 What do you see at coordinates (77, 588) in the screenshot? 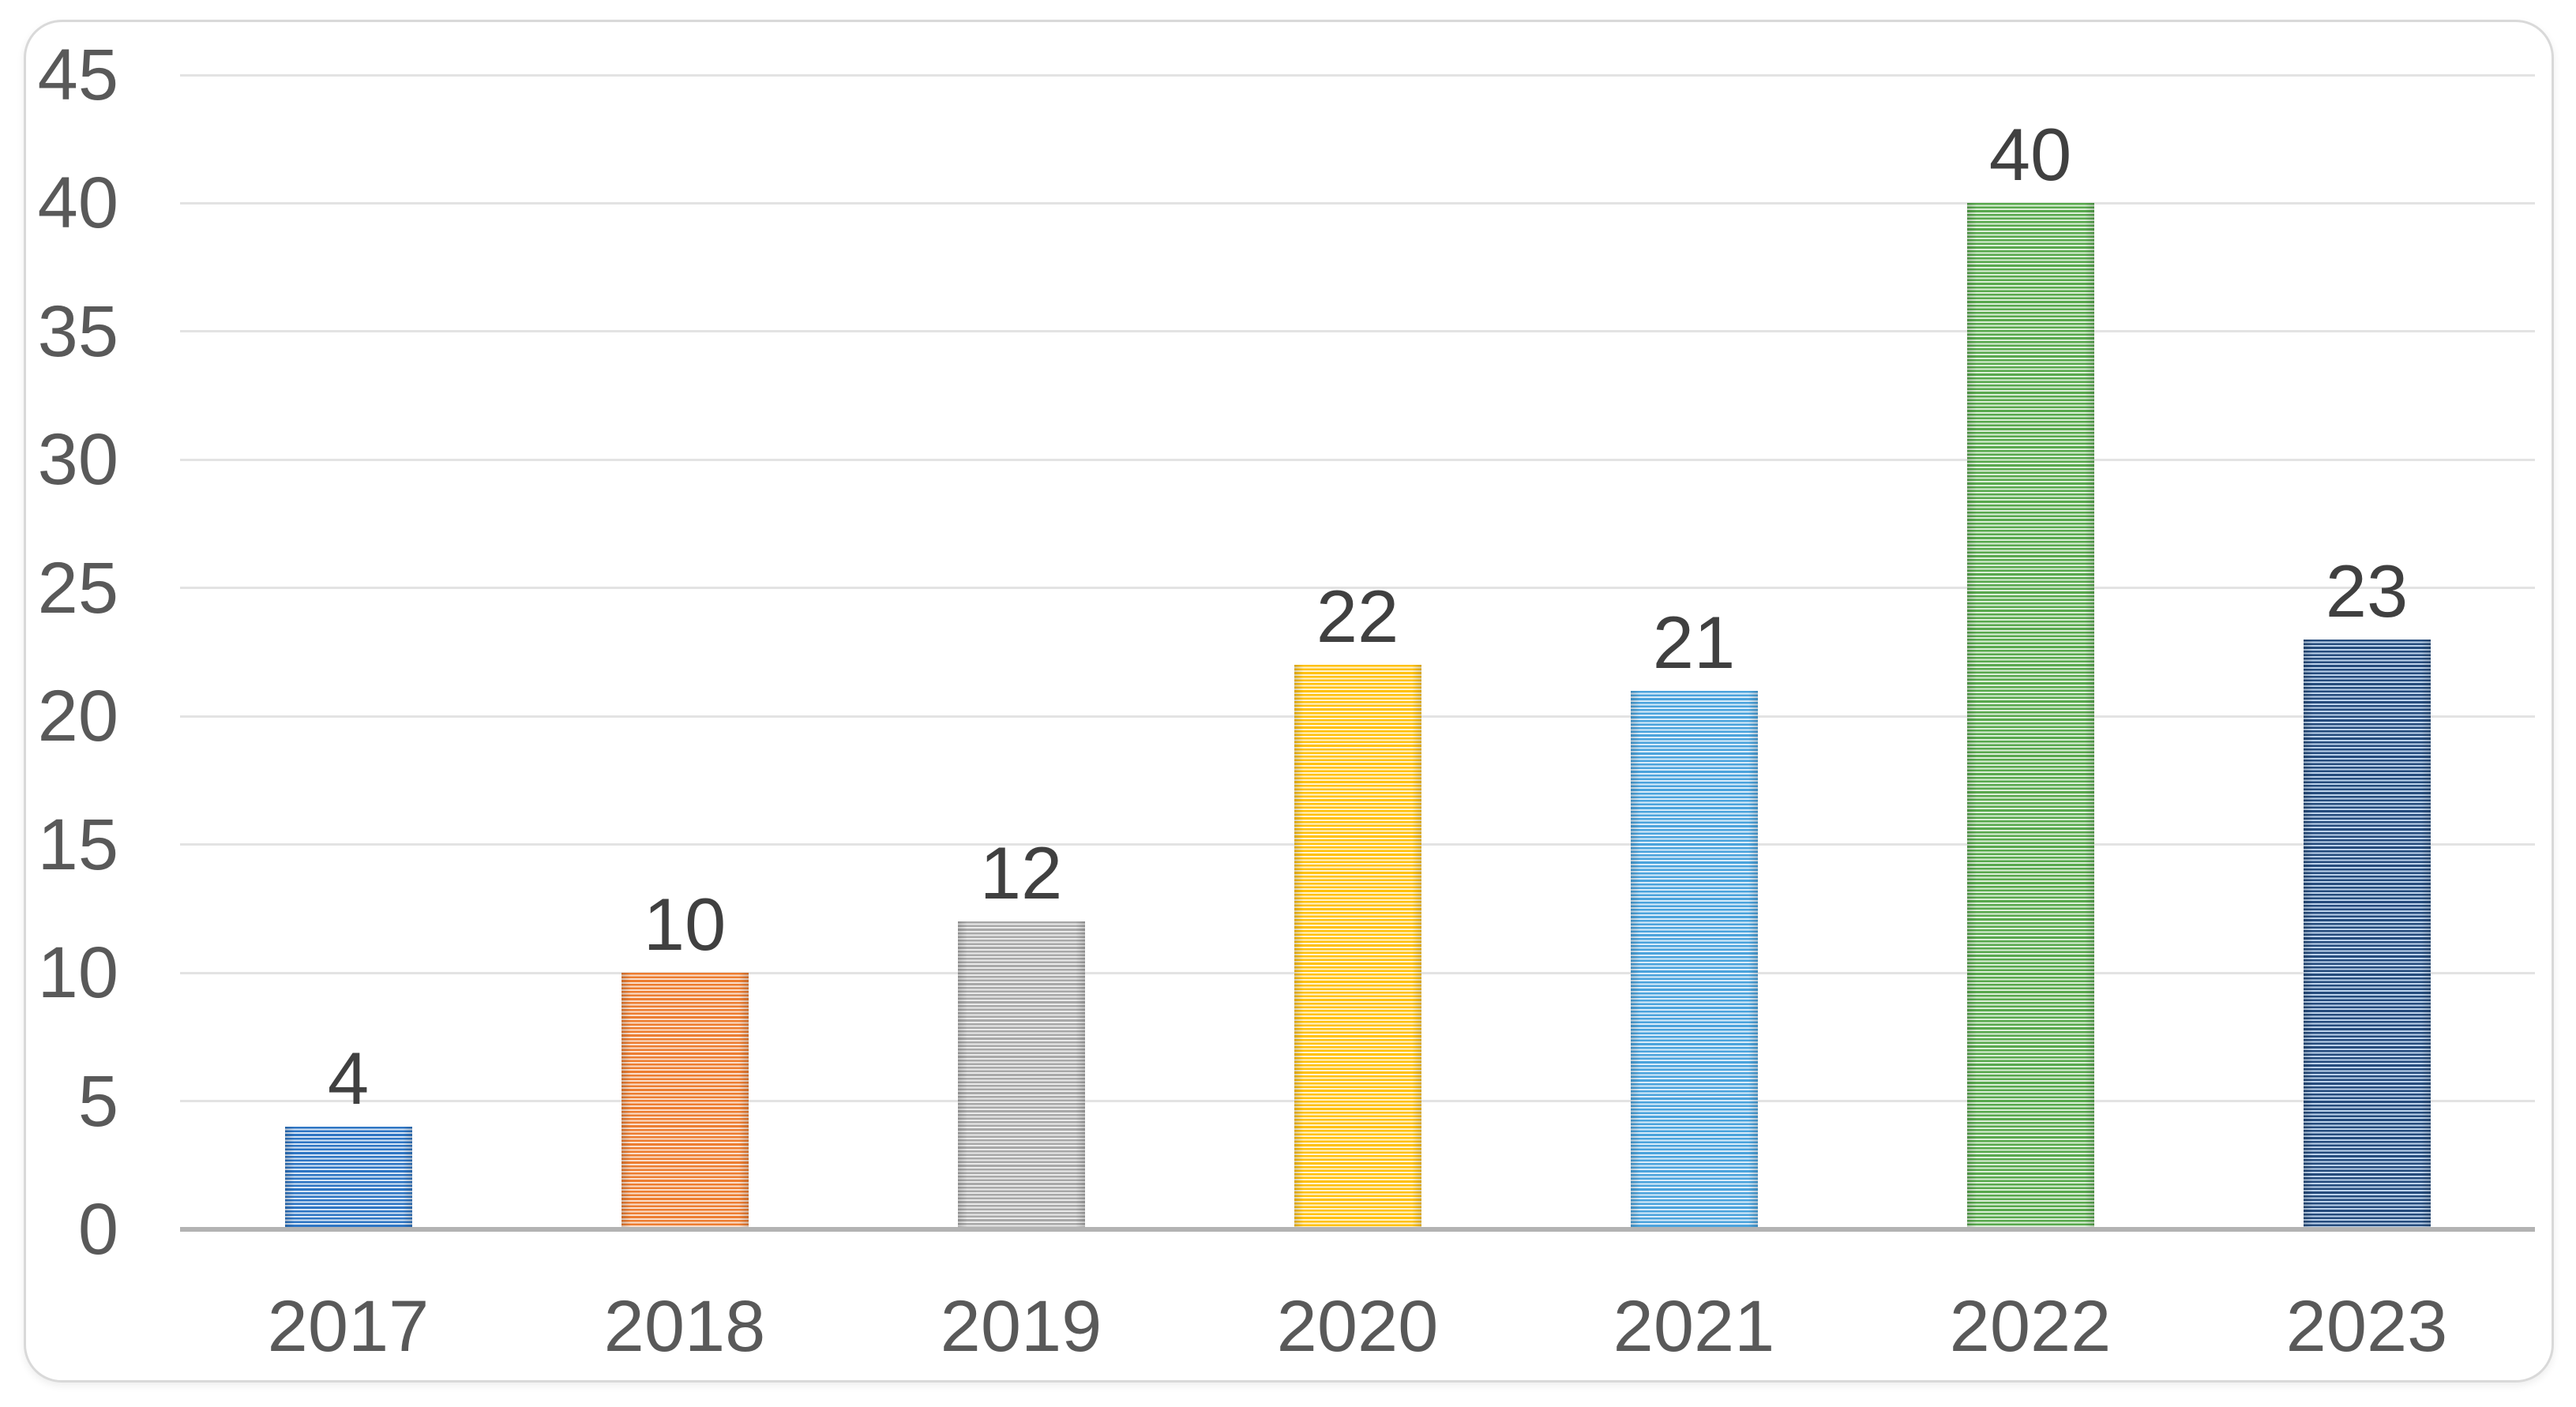
I see `y-tick-label-25: 25` at bounding box center [77, 588].